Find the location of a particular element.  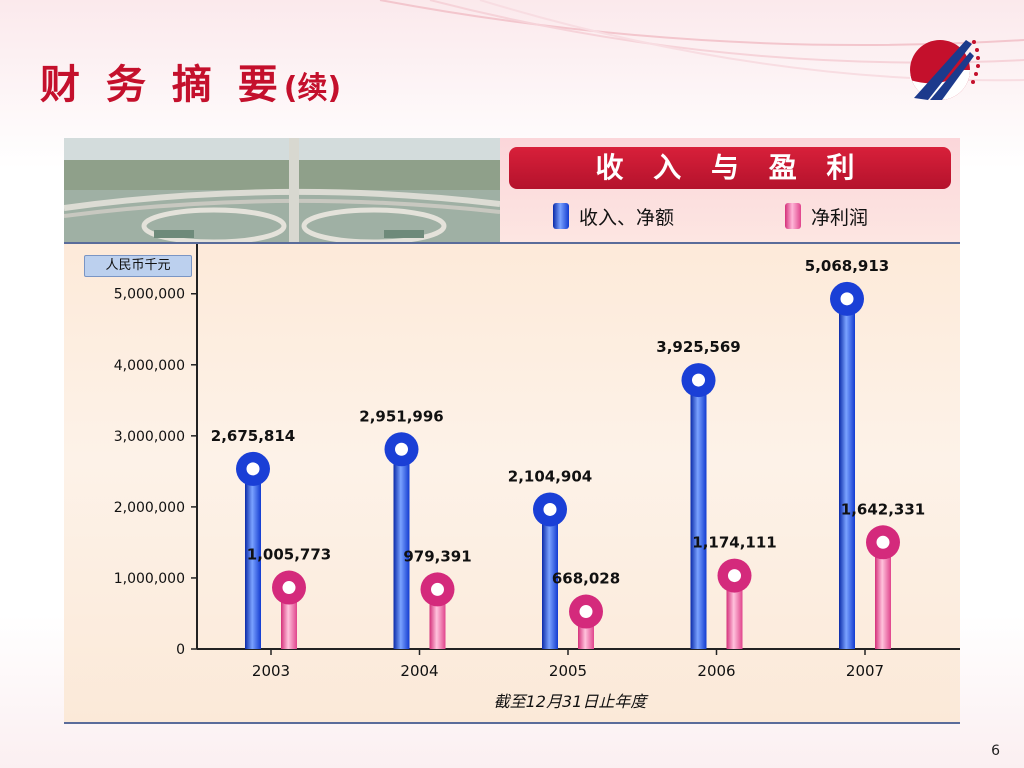

y-tick-label: 2,000,000 is located at coordinates (149, 508).